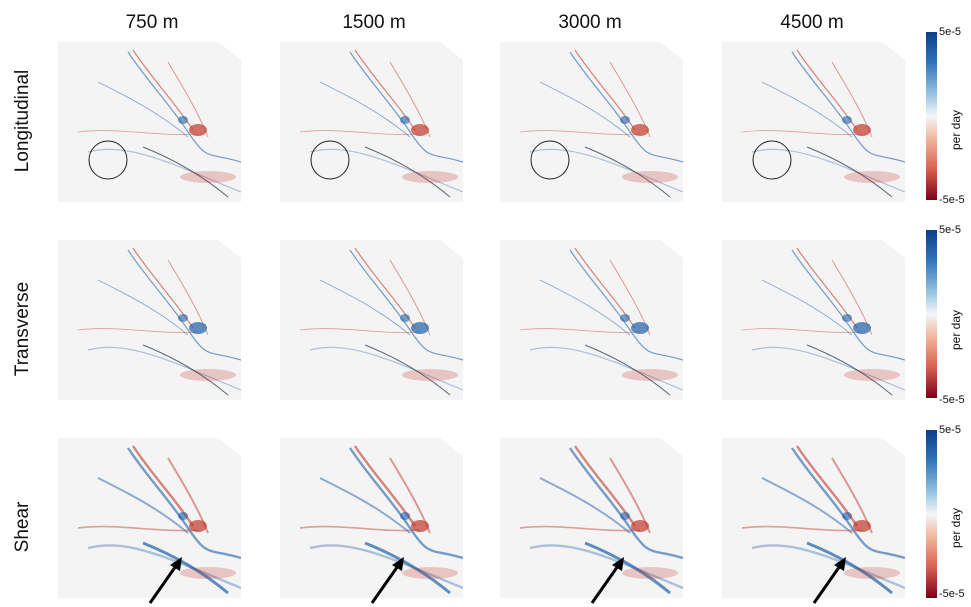  I want to click on strain-map-longitudinal-4500m, so click(813, 122).